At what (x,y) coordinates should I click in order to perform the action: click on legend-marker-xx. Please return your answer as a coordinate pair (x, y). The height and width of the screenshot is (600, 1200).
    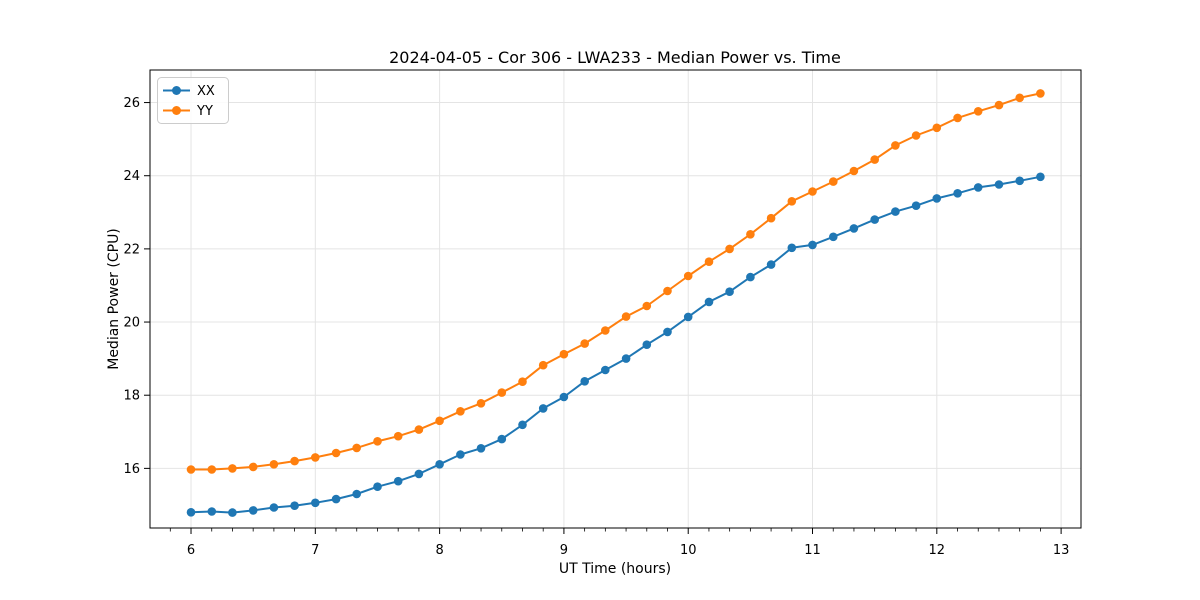
    Looking at the image, I should click on (176, 90).